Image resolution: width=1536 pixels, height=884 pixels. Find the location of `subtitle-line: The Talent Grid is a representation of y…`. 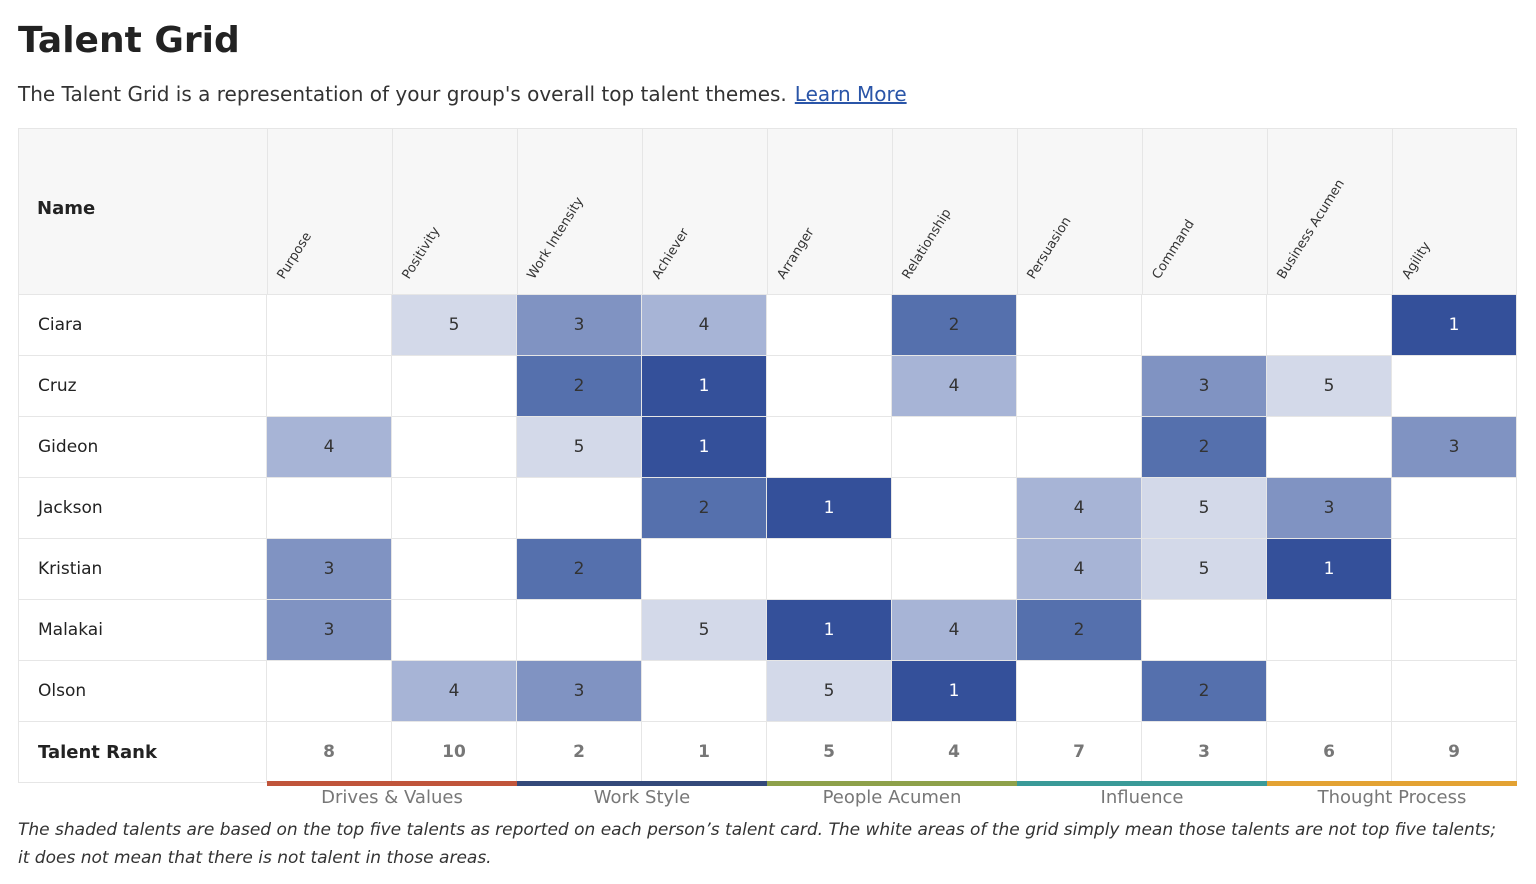

subtitle-line: The Talent Grid is a representation of y… is located at coordinates (462, 94).